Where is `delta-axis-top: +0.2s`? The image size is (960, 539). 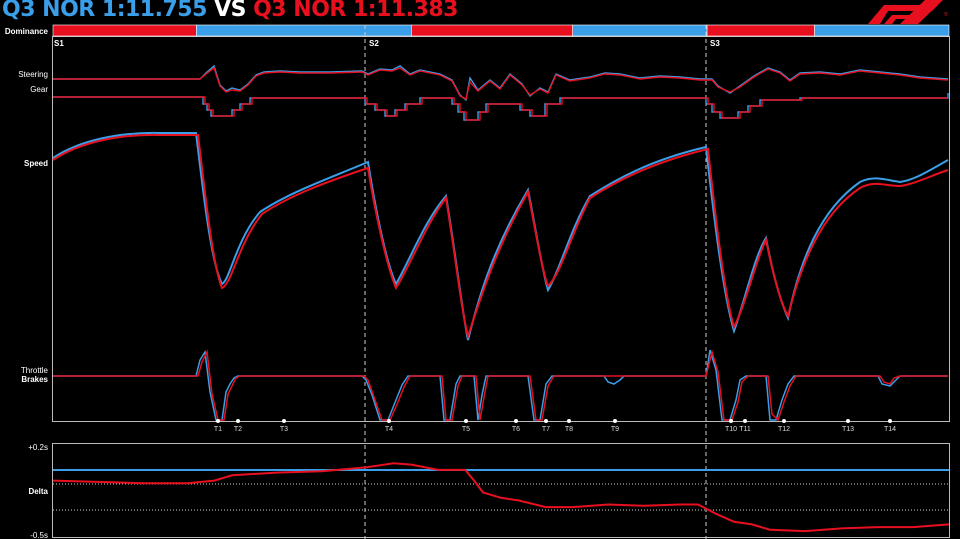
delta-axis-top: +0.2s is located at coordinates (38, 447).